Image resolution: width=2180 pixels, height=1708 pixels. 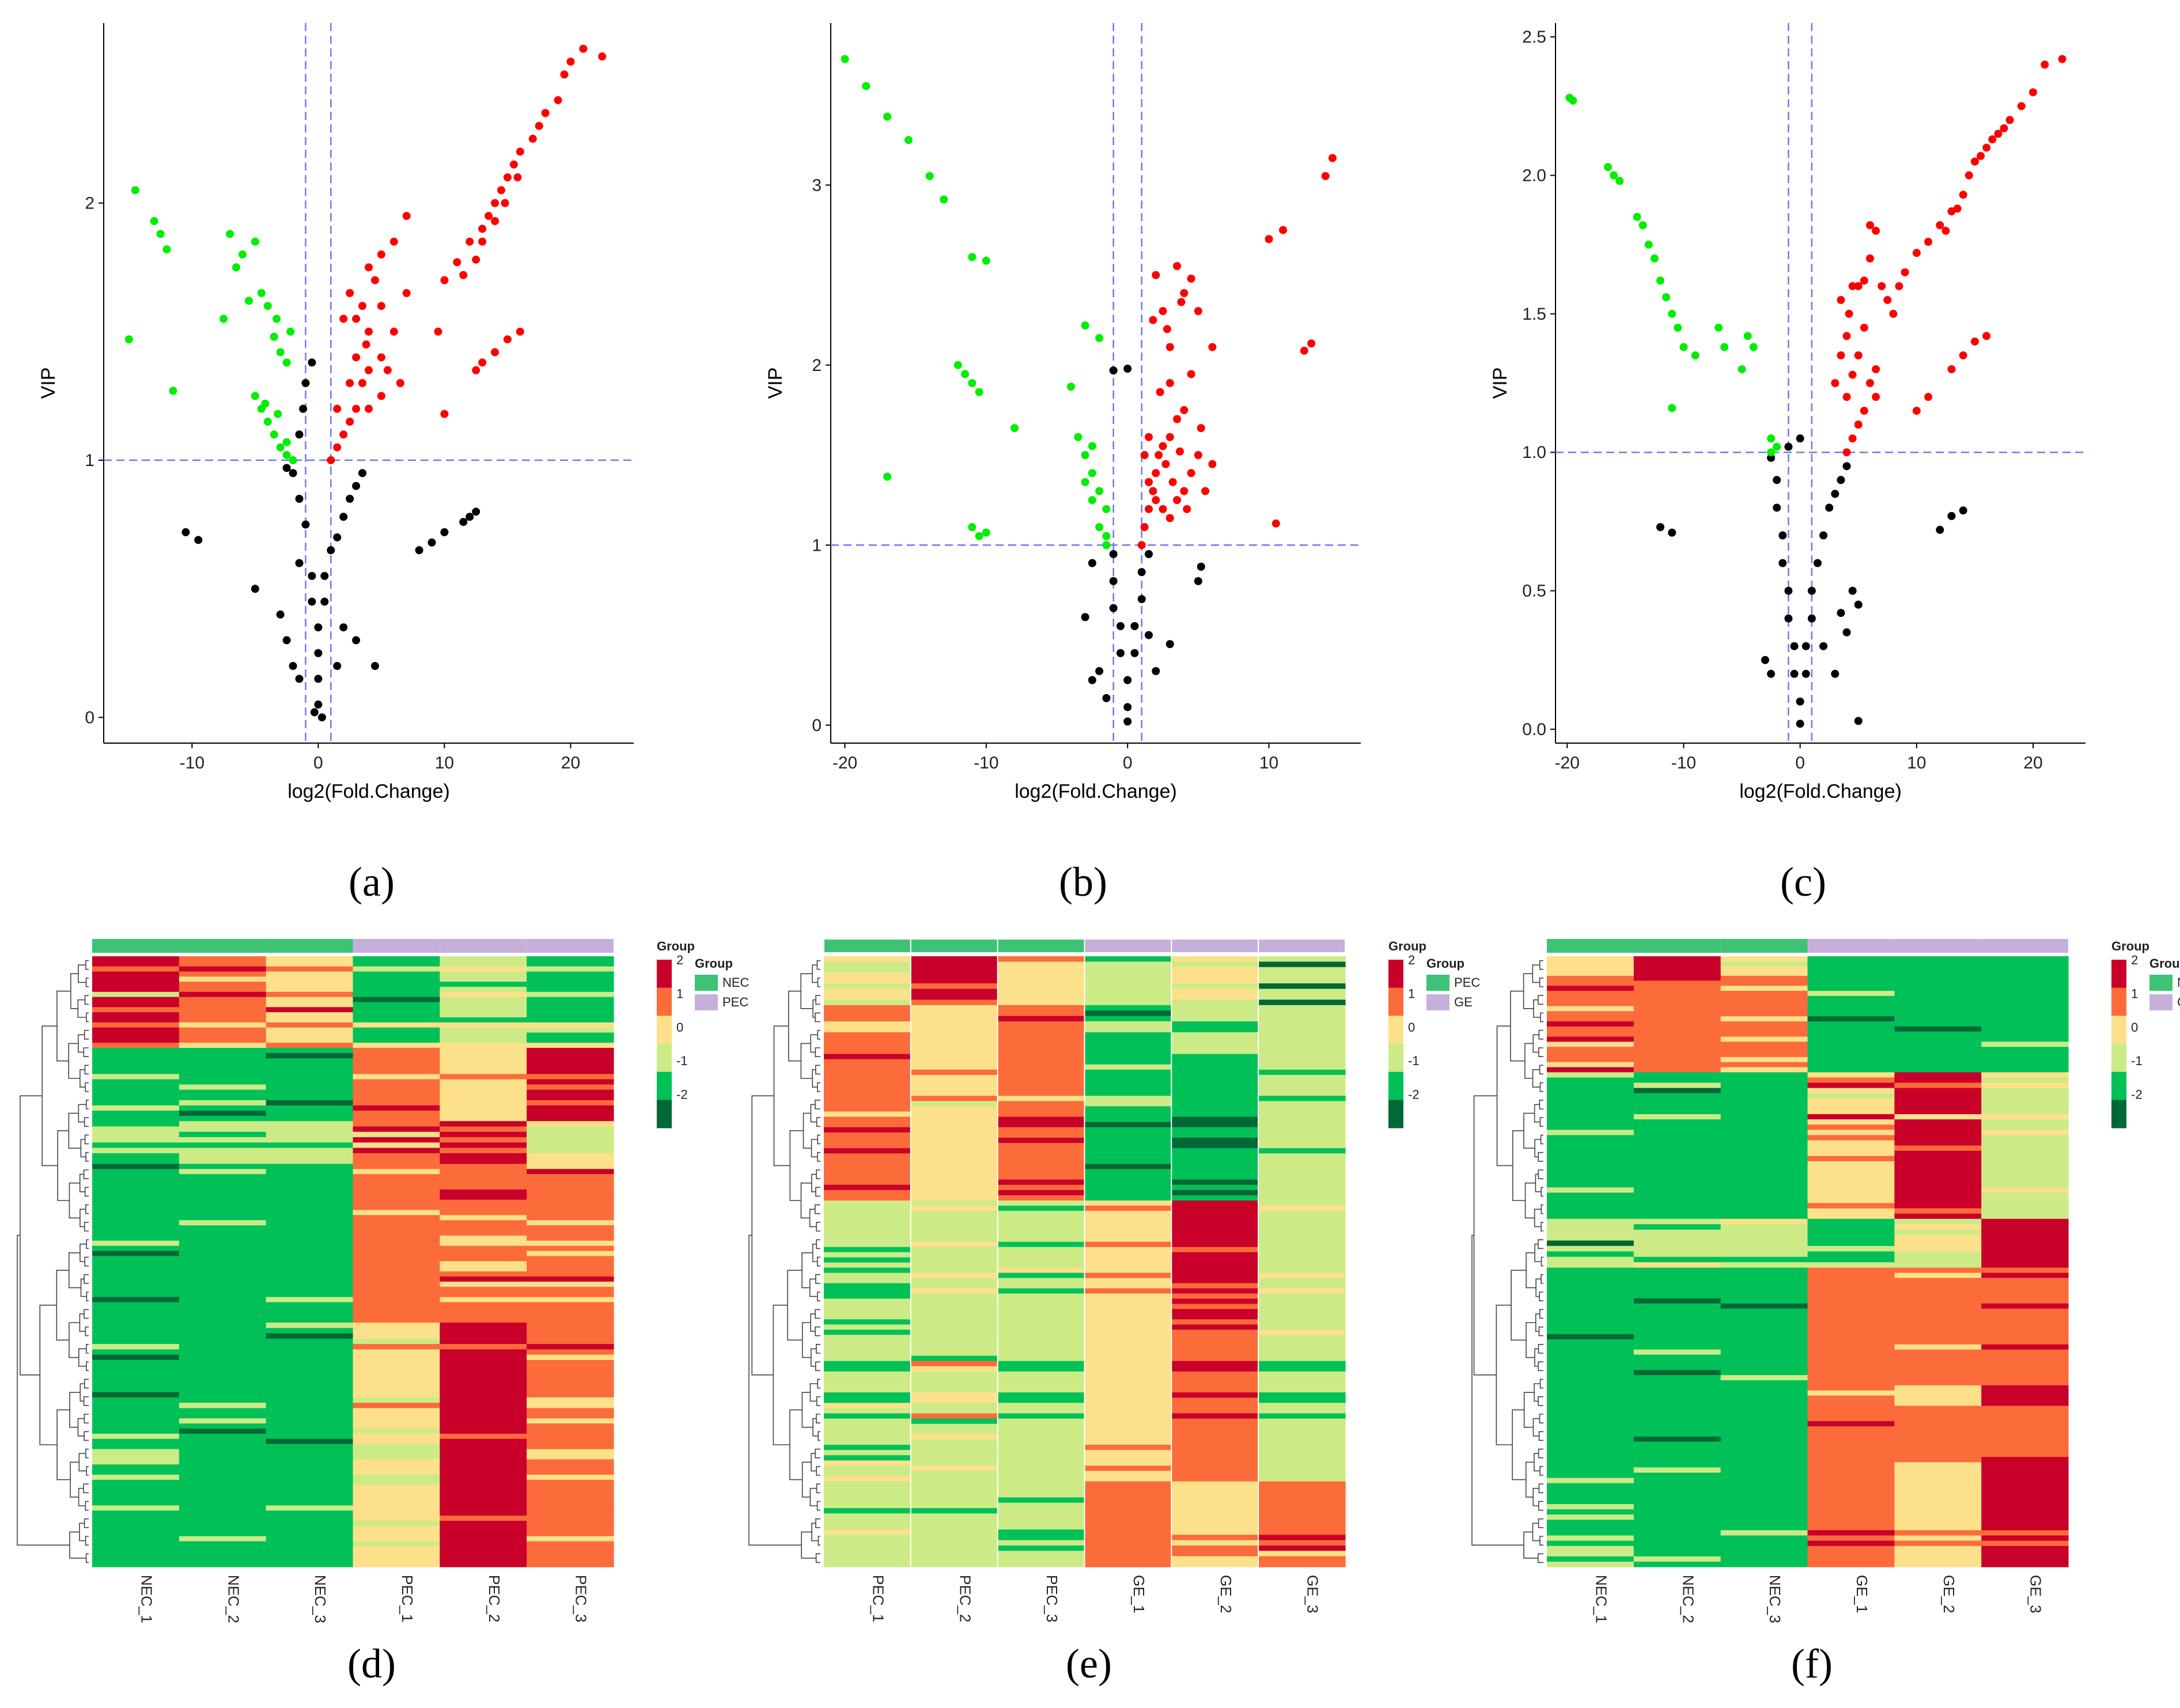 I want to click on scale-swatch, so click(x=1395, y=1114).